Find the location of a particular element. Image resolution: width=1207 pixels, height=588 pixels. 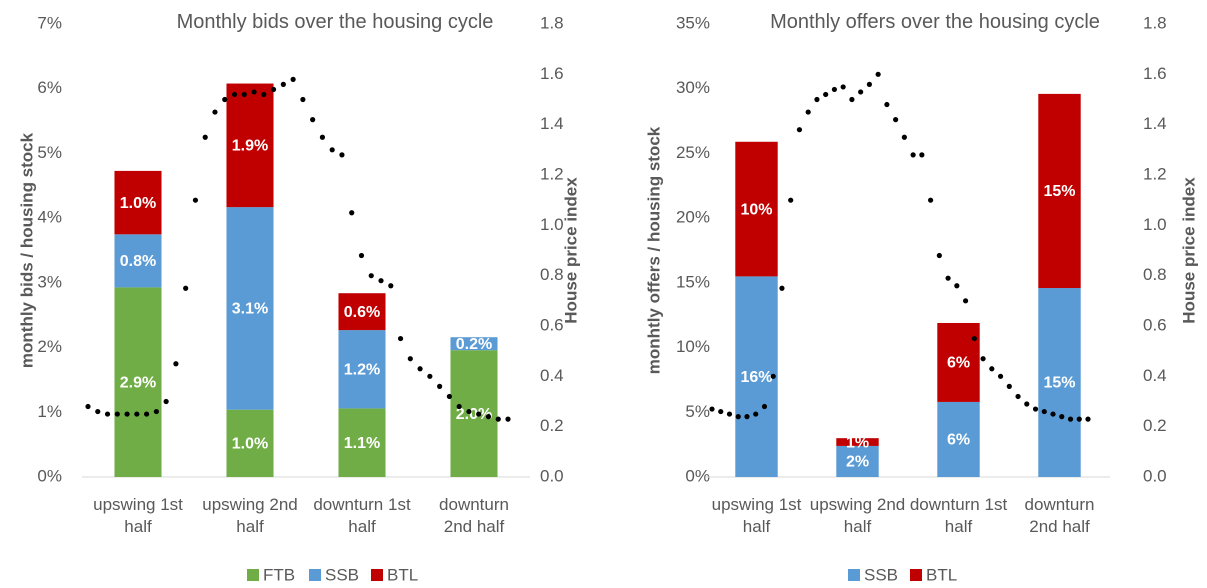

data-label: 0.2% is located at coordinates (474, 344).